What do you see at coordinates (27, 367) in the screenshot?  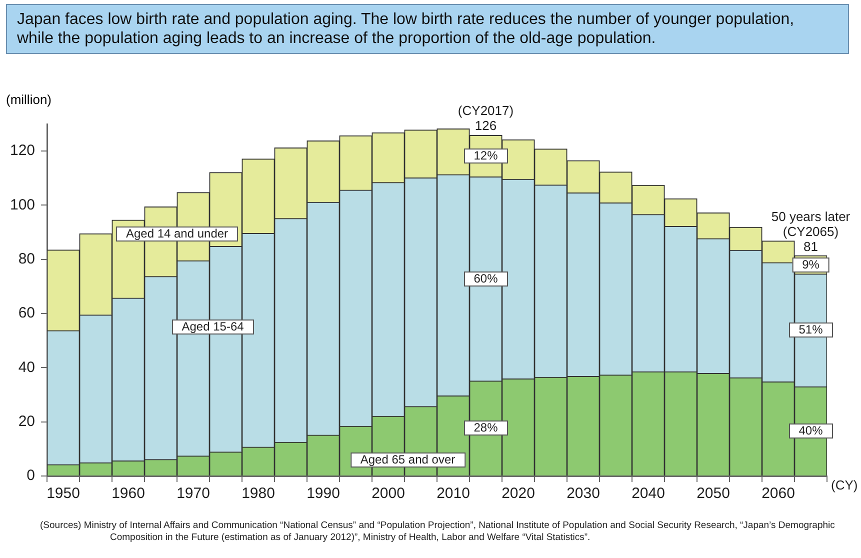 I see `y-tick-label: 40` at bounding box center [27, 367].